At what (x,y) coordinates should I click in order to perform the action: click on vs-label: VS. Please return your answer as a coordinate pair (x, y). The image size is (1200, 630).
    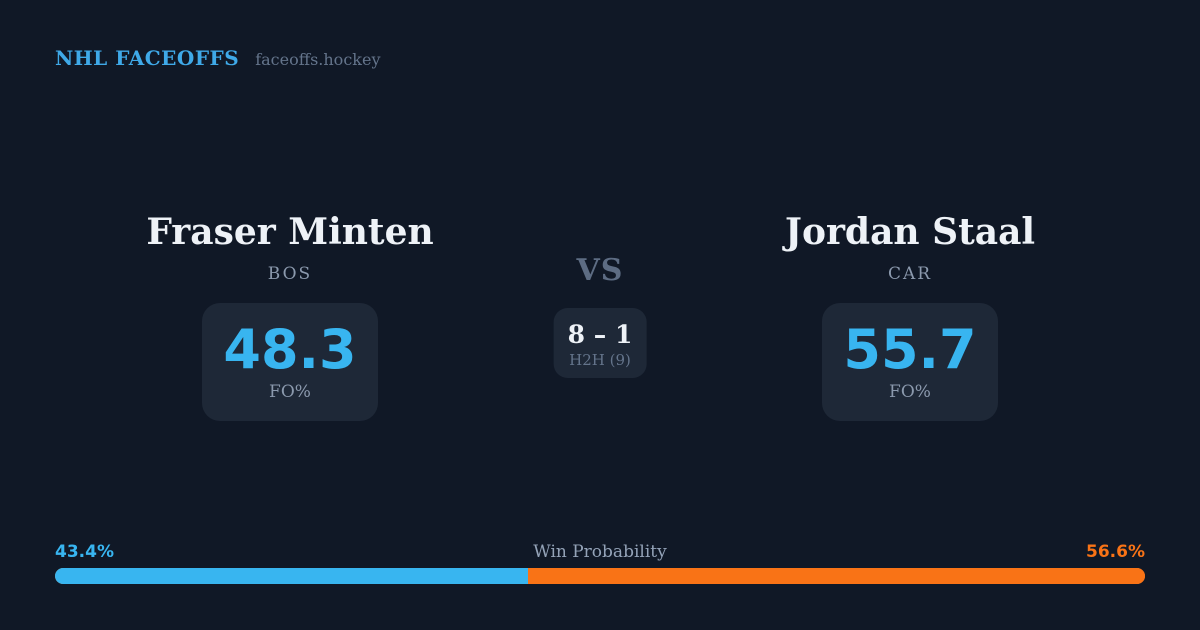
    Looking at the image, I should click on (600, 270).